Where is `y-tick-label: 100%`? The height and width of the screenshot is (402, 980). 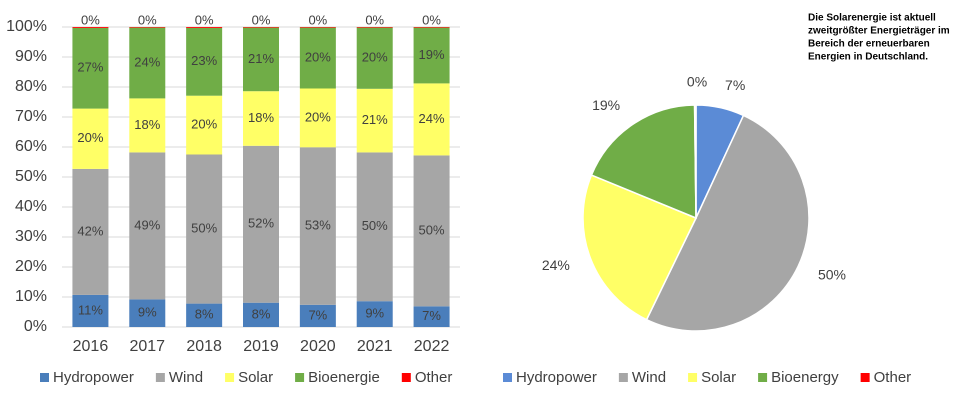 y-tick-label: 100% is located at coordinates (26, 26).